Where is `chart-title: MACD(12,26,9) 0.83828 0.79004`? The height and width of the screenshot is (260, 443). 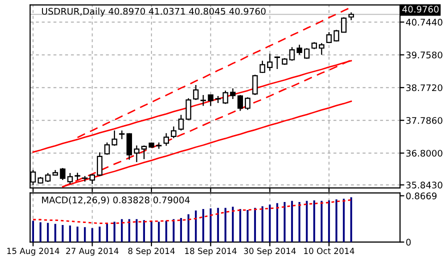
chart-title: MACD(12,26,9) 0.83828 0.79004 is located at coordinates (116, 200).